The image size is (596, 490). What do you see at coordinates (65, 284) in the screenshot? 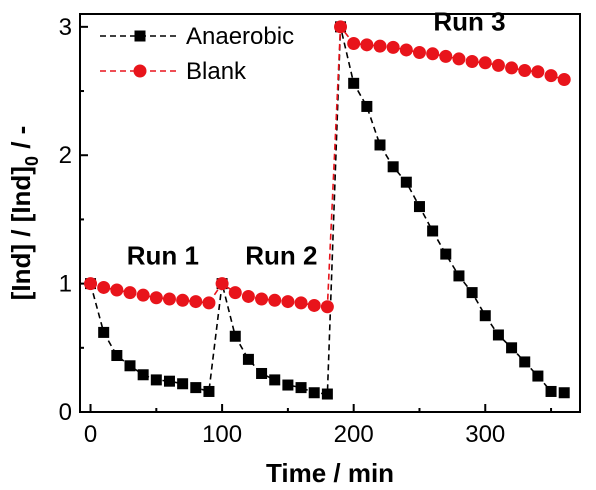
I see `y-tick-label: 1` at bounding box center [65, 284].